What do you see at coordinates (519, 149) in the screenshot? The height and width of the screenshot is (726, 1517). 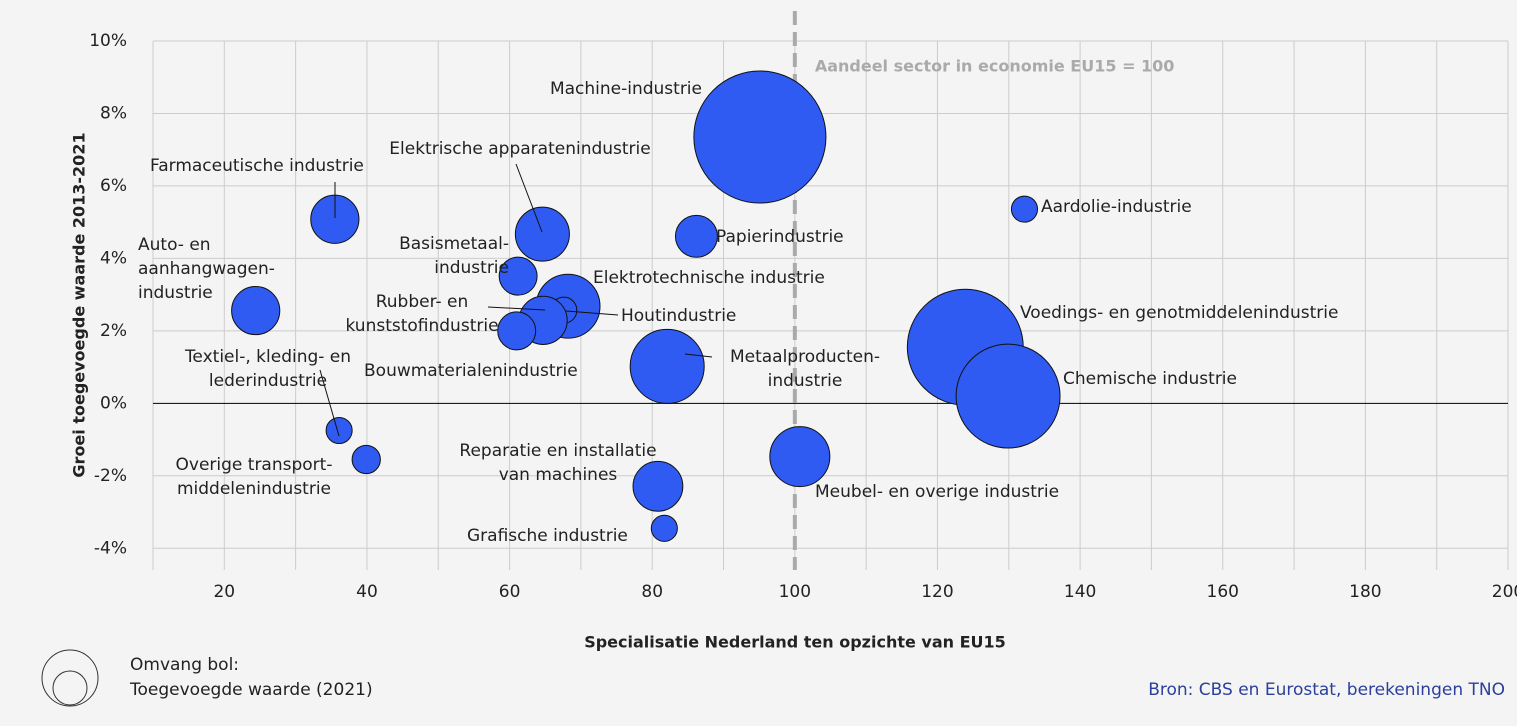 I see `point-label: Elektrische apparatenindustrie` at bounding box center [519, 149].